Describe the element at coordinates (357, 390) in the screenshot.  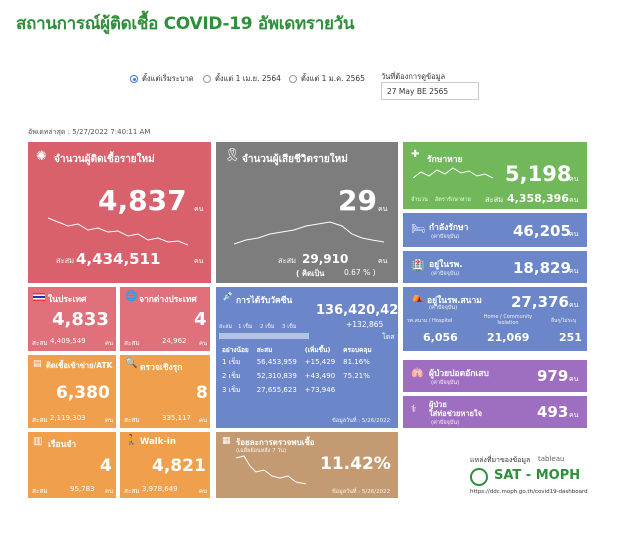
I see `cov-cell` at that location.